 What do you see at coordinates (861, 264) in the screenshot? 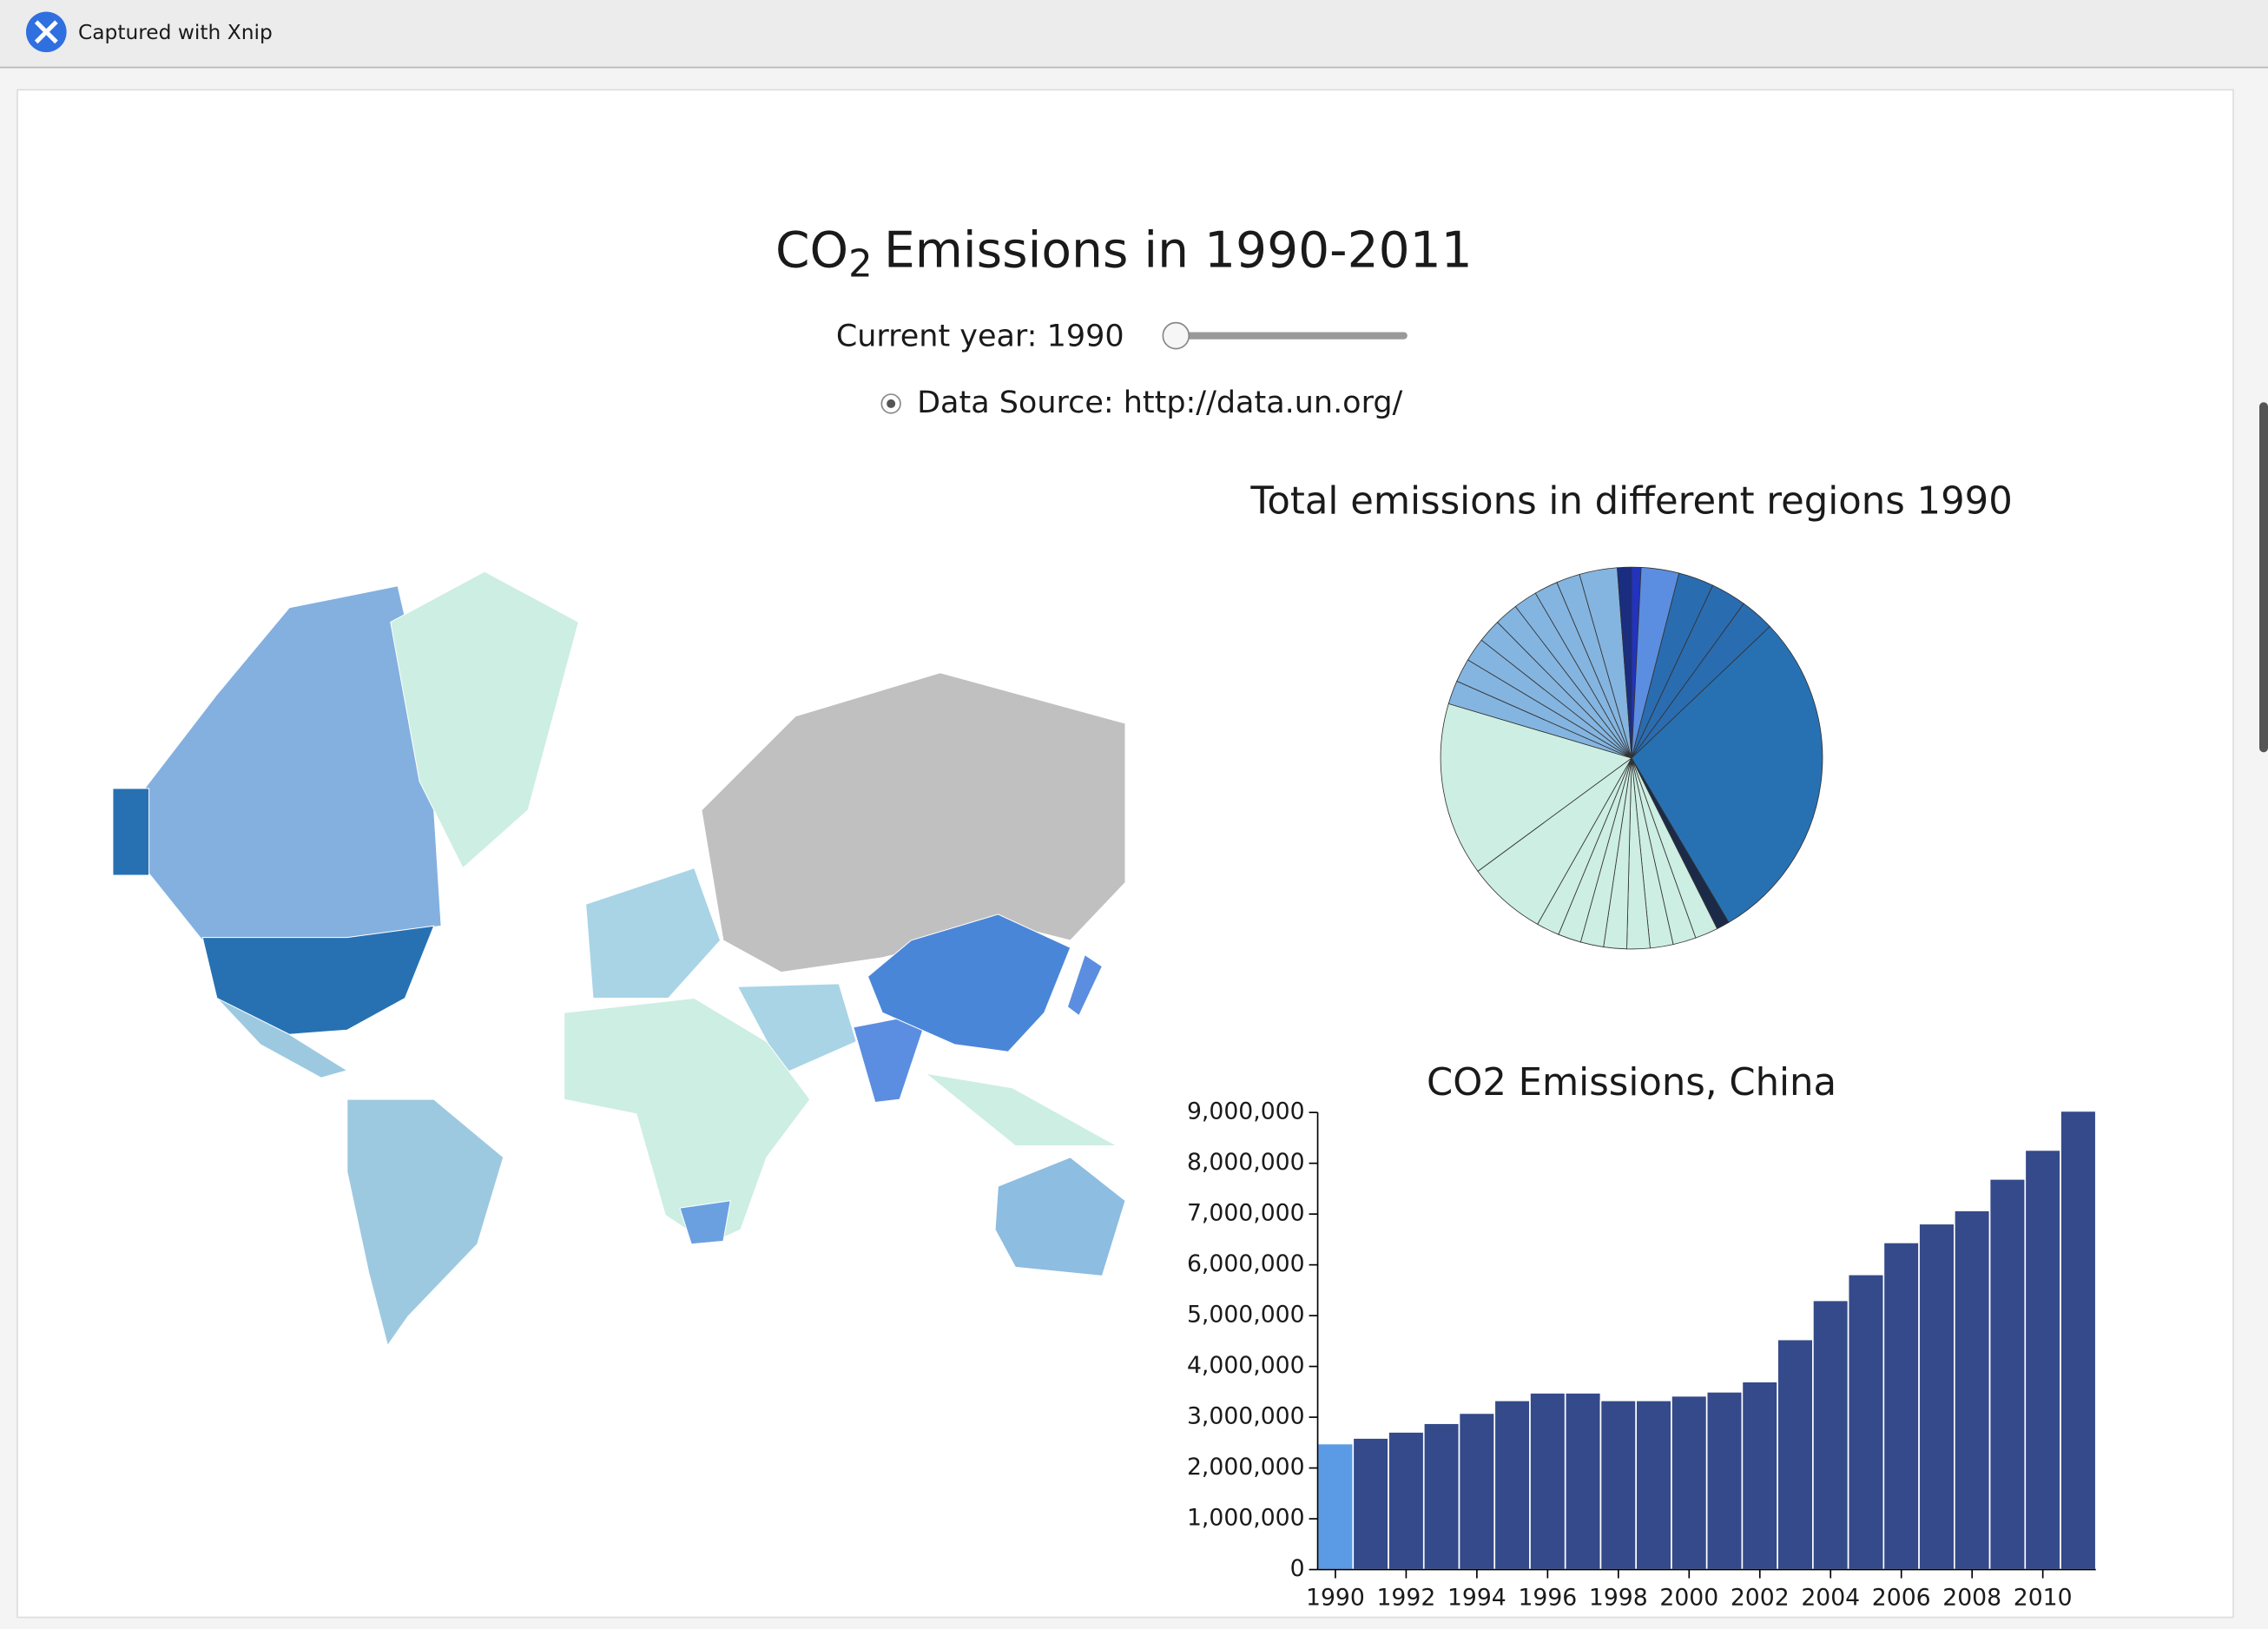
I see `title-subscript: 2` at bounding box center [861, 264].